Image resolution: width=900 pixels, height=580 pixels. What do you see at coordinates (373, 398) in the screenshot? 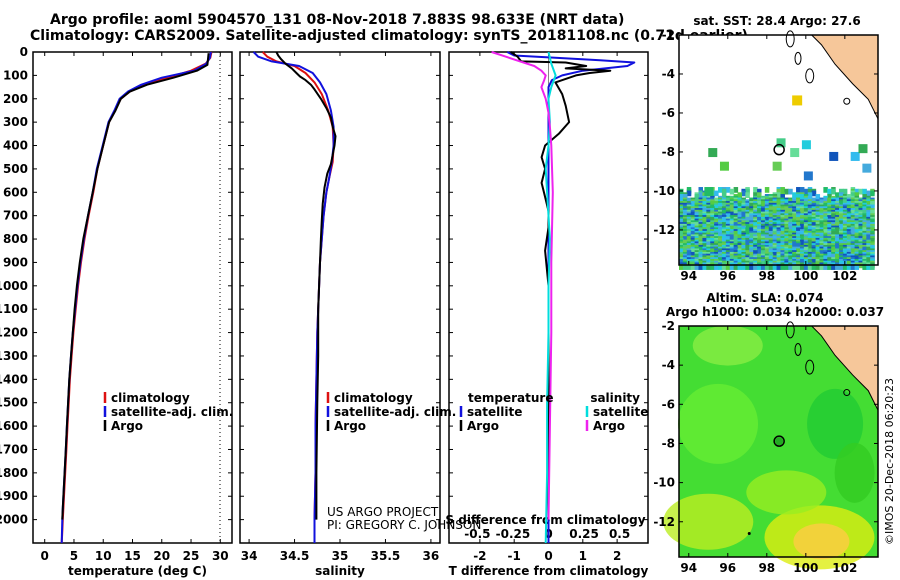
I see `salinity-legend-label: climatology` at bounding box center [373, 398].